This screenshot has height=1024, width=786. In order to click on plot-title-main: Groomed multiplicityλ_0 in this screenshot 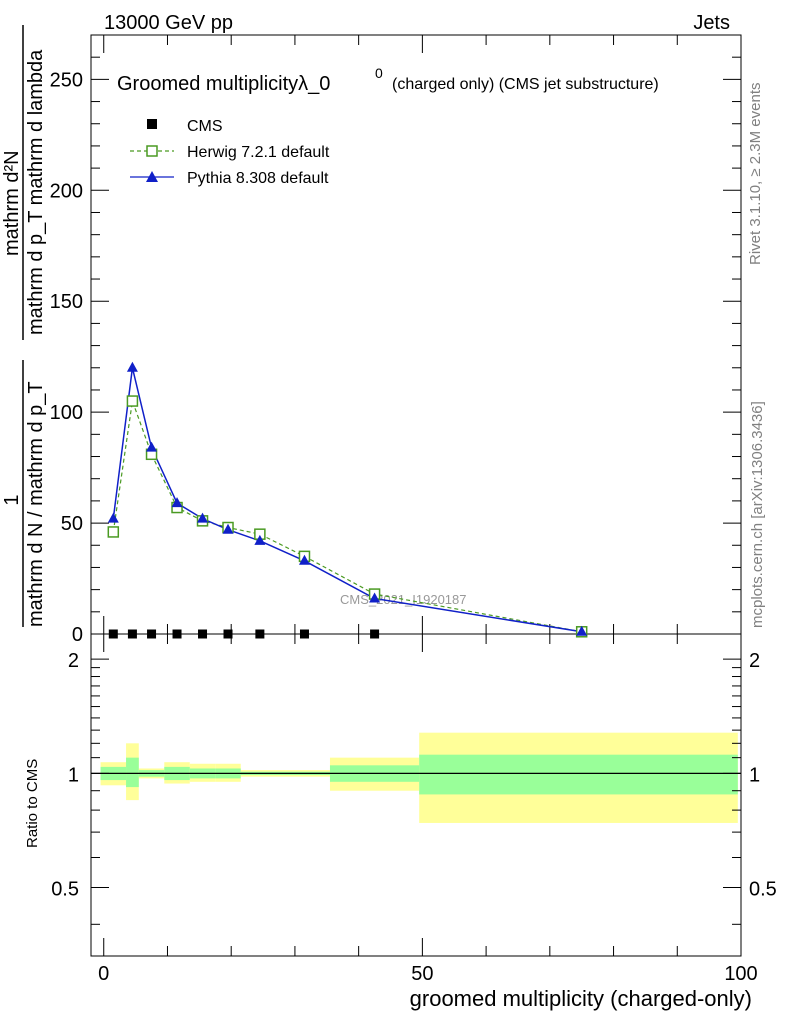, I will do `click(223, 84)`.